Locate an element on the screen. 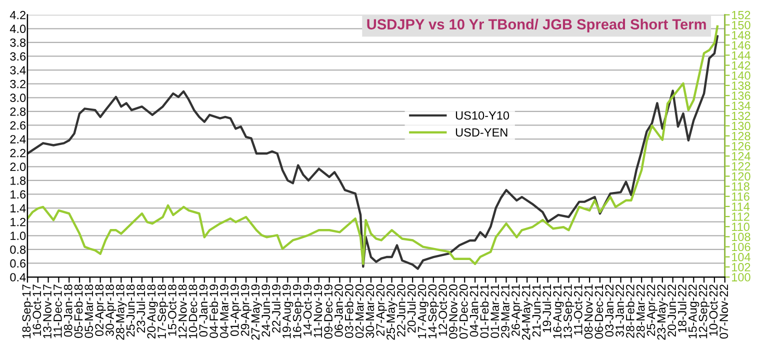 This screenshot has height=345, width=763. y2-tick-label: 134 is located at coordinates (741, 106).